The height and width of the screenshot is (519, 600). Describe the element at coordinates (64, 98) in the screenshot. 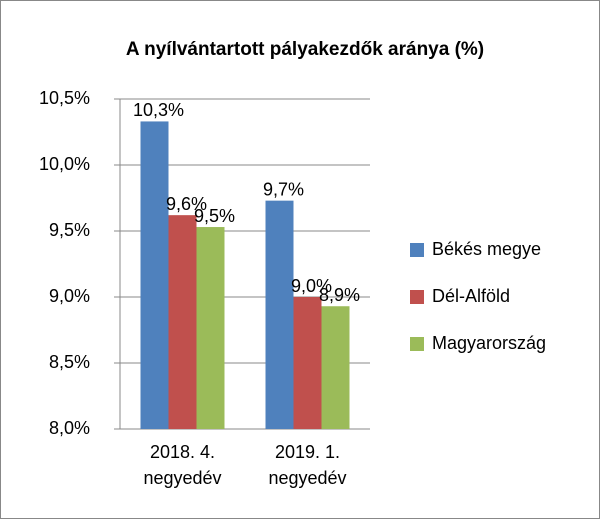

I see `y-tick-label: 10,5%` at that location.